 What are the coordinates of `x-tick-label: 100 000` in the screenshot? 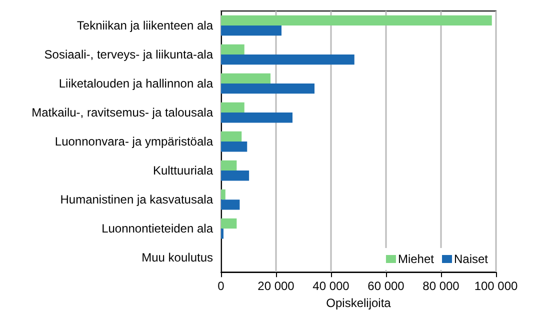 It's located at (496, 286).